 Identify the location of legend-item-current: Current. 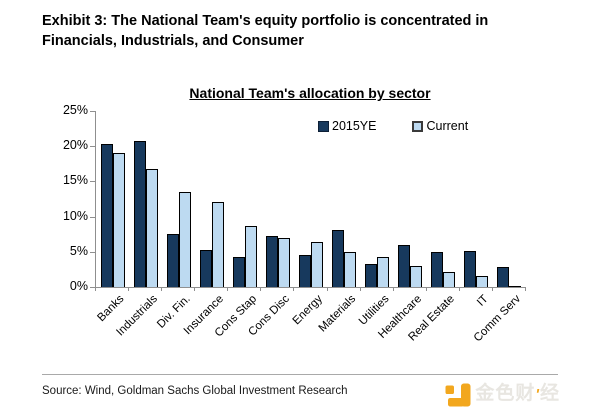
(440, 126).